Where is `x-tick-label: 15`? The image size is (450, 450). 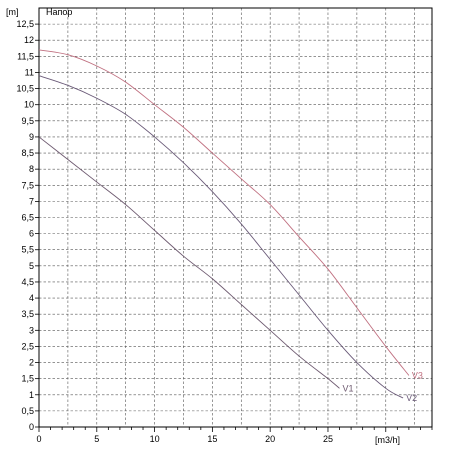
x-tick-label: 15 is located at coordinates (212, 439).